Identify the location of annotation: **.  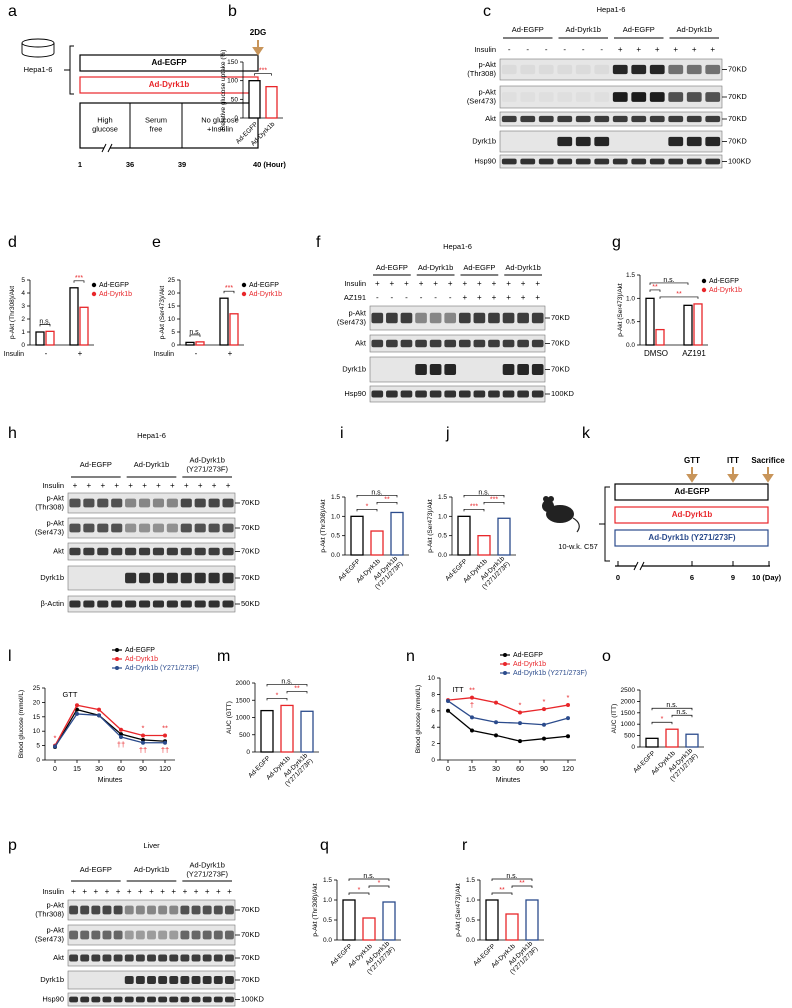
(165, 728).